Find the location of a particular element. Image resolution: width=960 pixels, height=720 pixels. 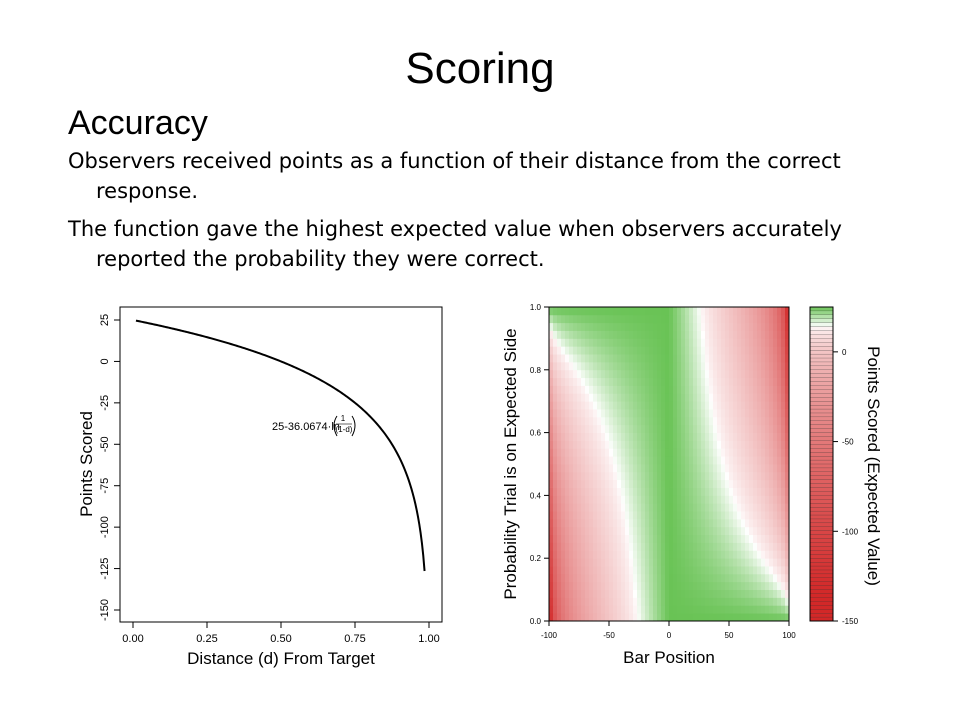

y-tick-label: 0.0 is located at coordinates (536, 621).